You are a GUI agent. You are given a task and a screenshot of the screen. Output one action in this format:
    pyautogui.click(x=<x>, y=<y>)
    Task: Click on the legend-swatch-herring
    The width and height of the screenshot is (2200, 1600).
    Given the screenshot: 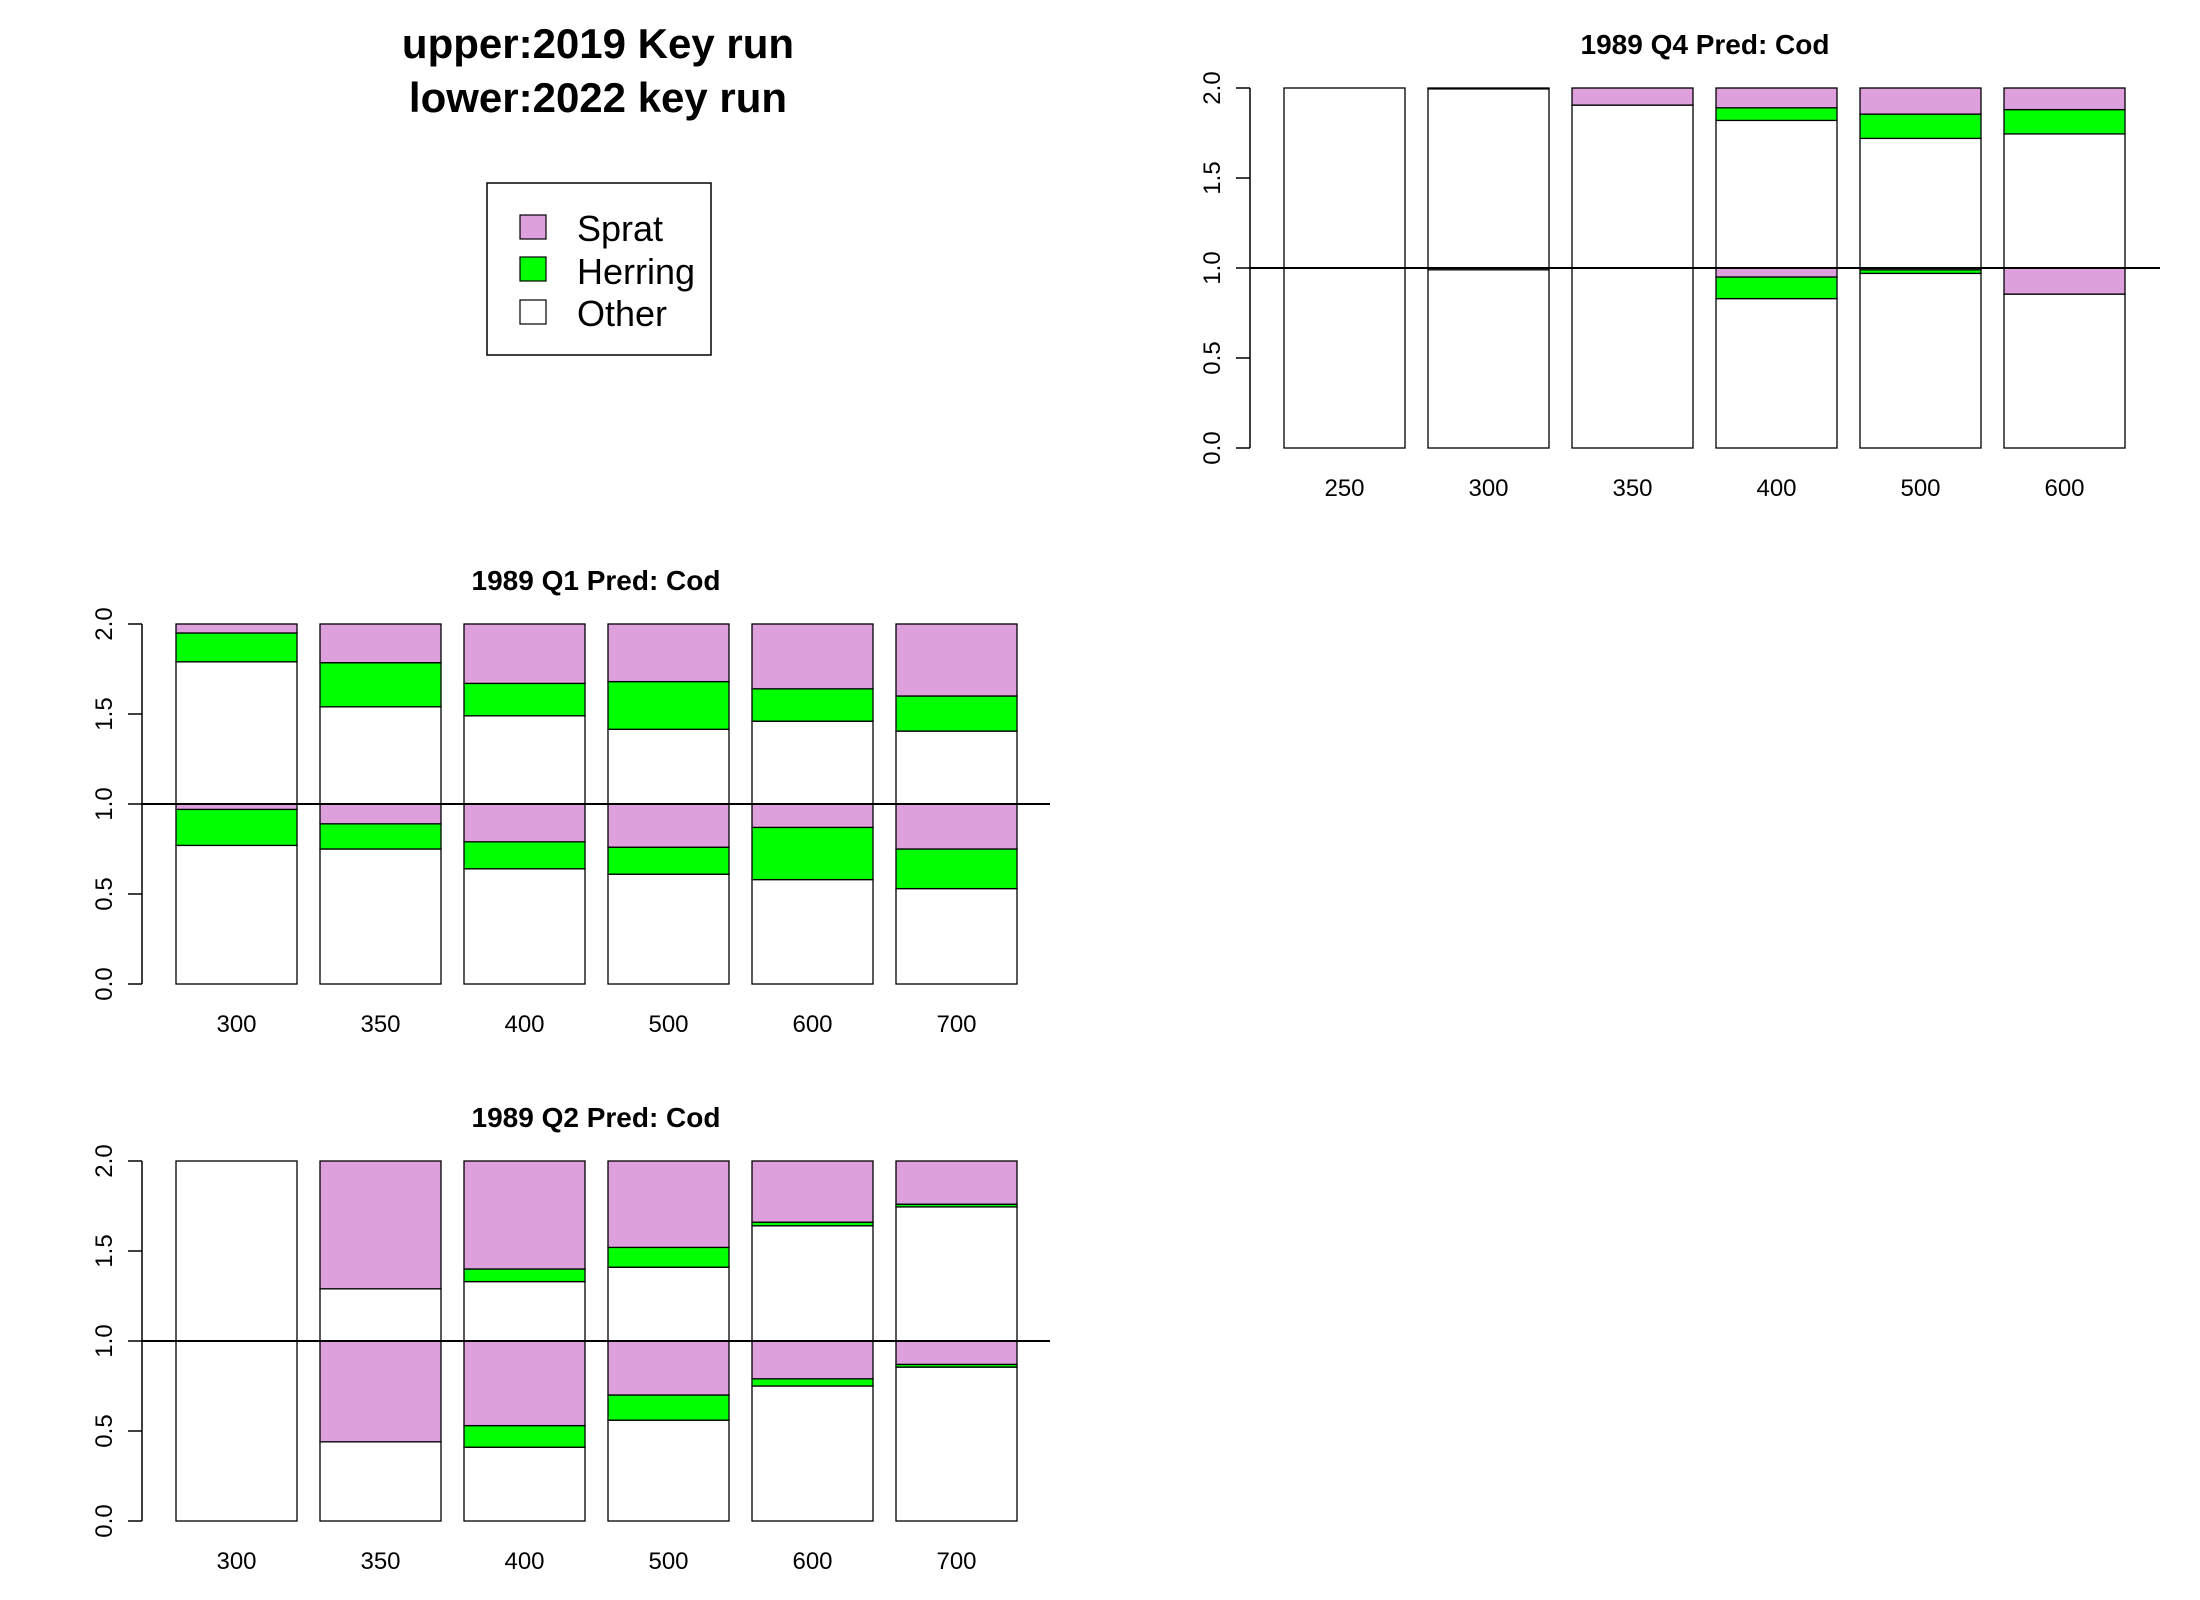 What is the action you would take?
    pyautogui.click(x=533, y=269)
    